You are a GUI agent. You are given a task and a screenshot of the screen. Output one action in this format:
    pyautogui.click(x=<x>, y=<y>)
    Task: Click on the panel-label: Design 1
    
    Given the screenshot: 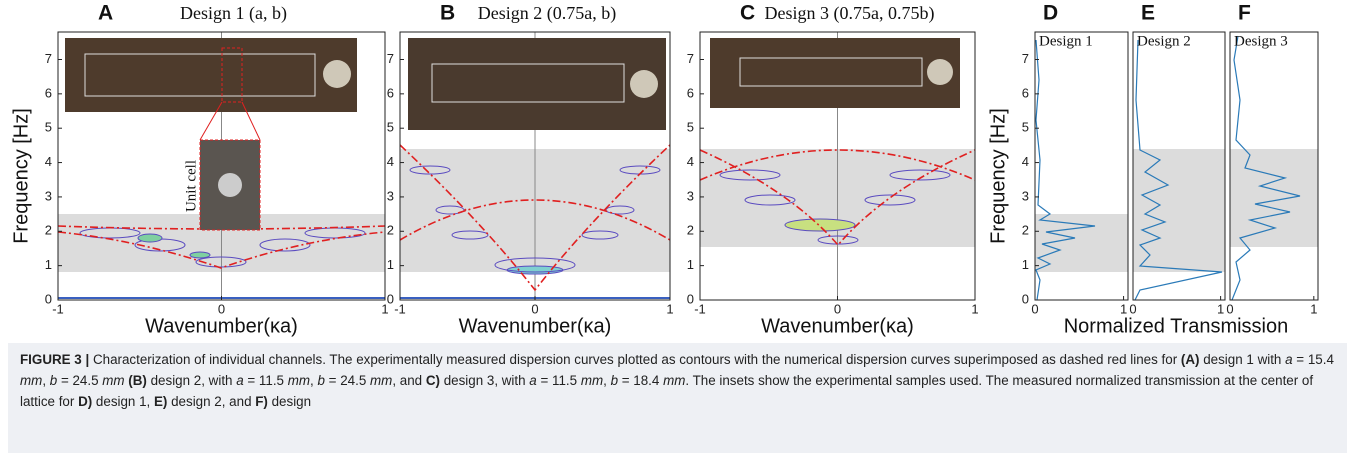 What is the action you would take?
    pyautogui.click(x=1066, y=41)
    